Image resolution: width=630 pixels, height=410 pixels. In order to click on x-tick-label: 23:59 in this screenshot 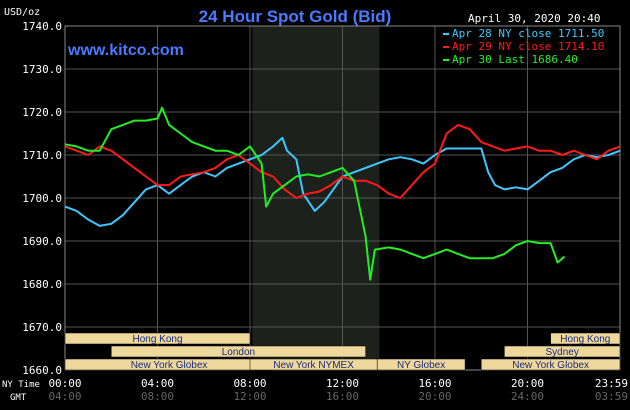, I will do `click(611, 383)`.